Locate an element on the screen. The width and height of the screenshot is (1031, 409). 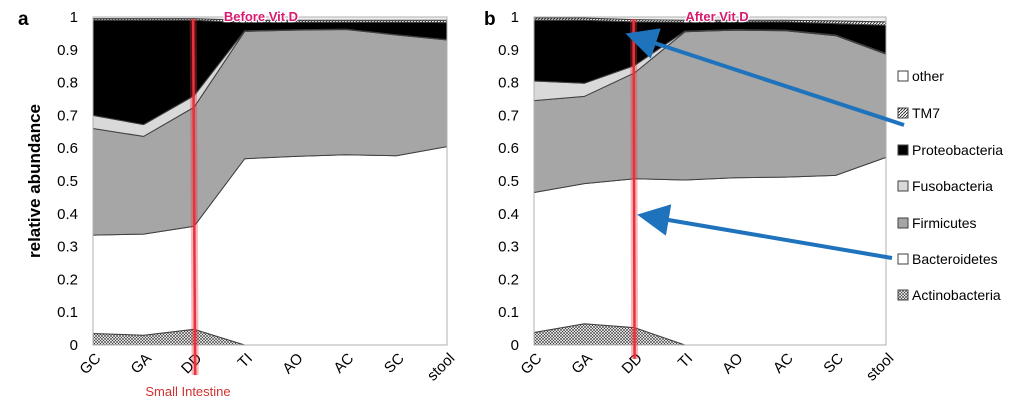
legend-item-tm7: TM7 is located at coordinates (918, 113).